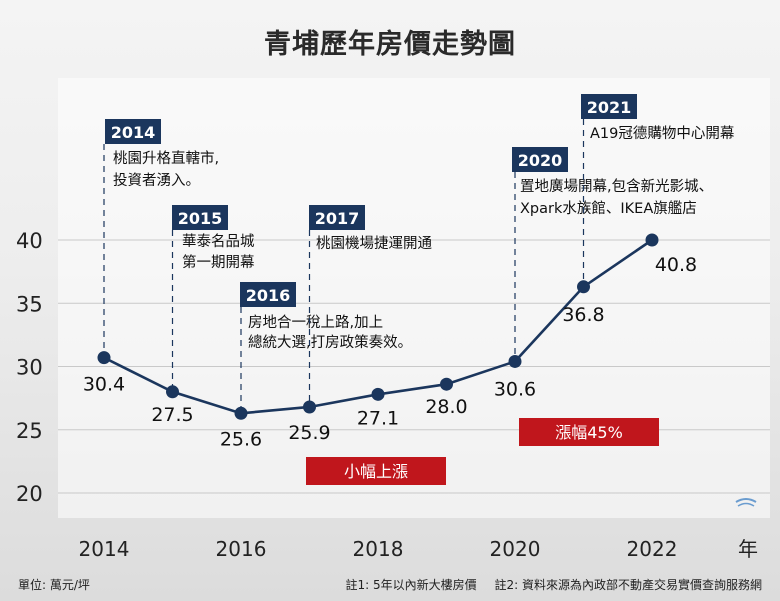  I want to click on x-tick-label: 2018, so click(378, 549).